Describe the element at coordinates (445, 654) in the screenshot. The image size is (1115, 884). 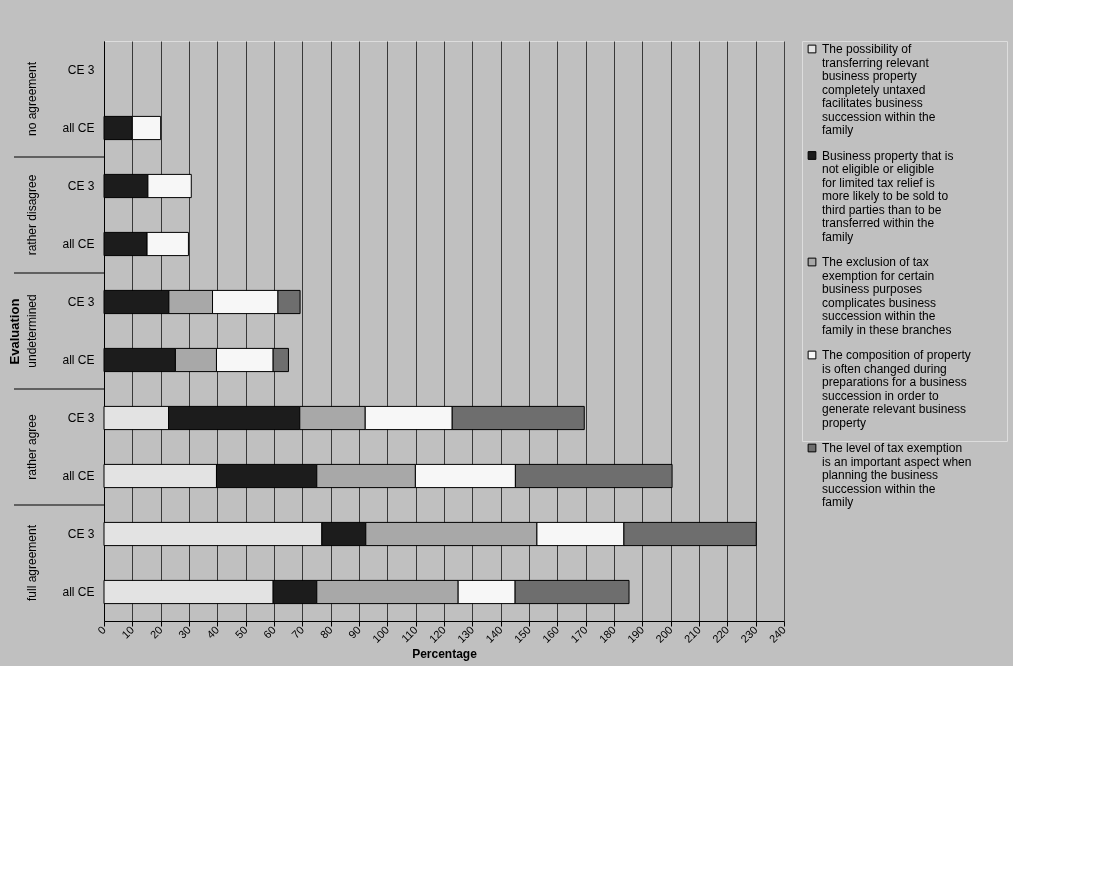
I see `x-axis-title: Percentage` at that location.